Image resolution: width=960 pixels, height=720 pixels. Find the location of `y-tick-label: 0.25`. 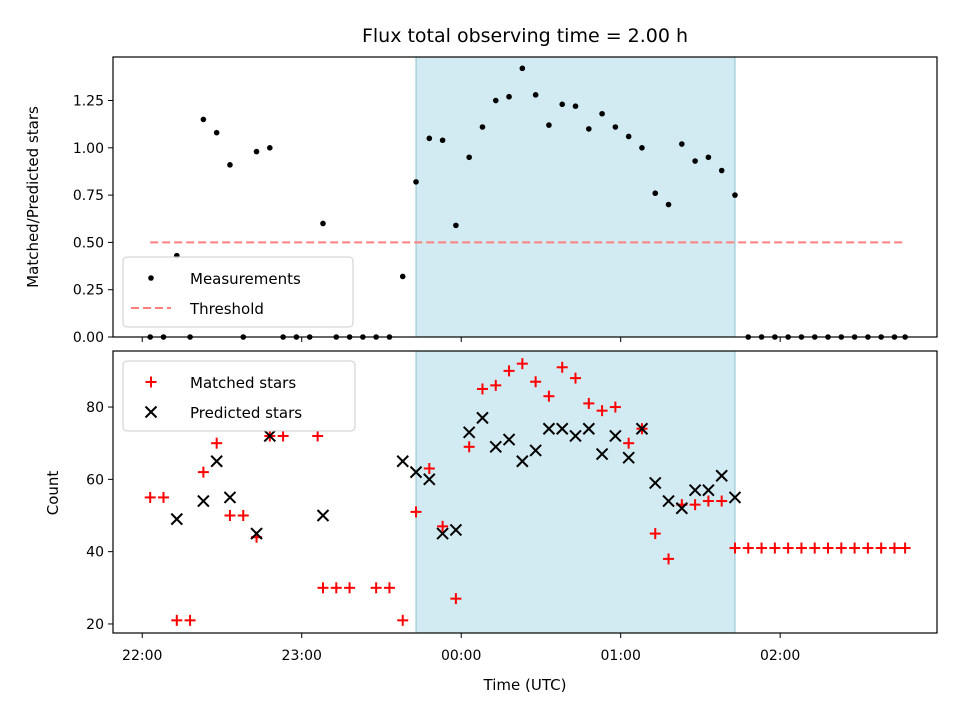

y-tick-label: 0.25 is located at coordinates (88, 291).